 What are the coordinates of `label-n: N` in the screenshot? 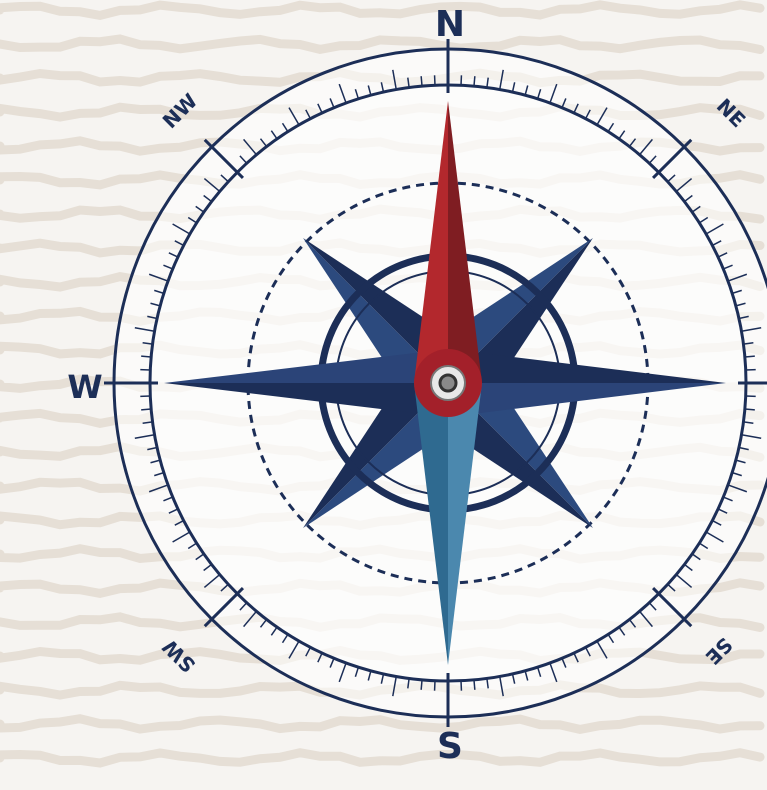 It's located at (450, 24).